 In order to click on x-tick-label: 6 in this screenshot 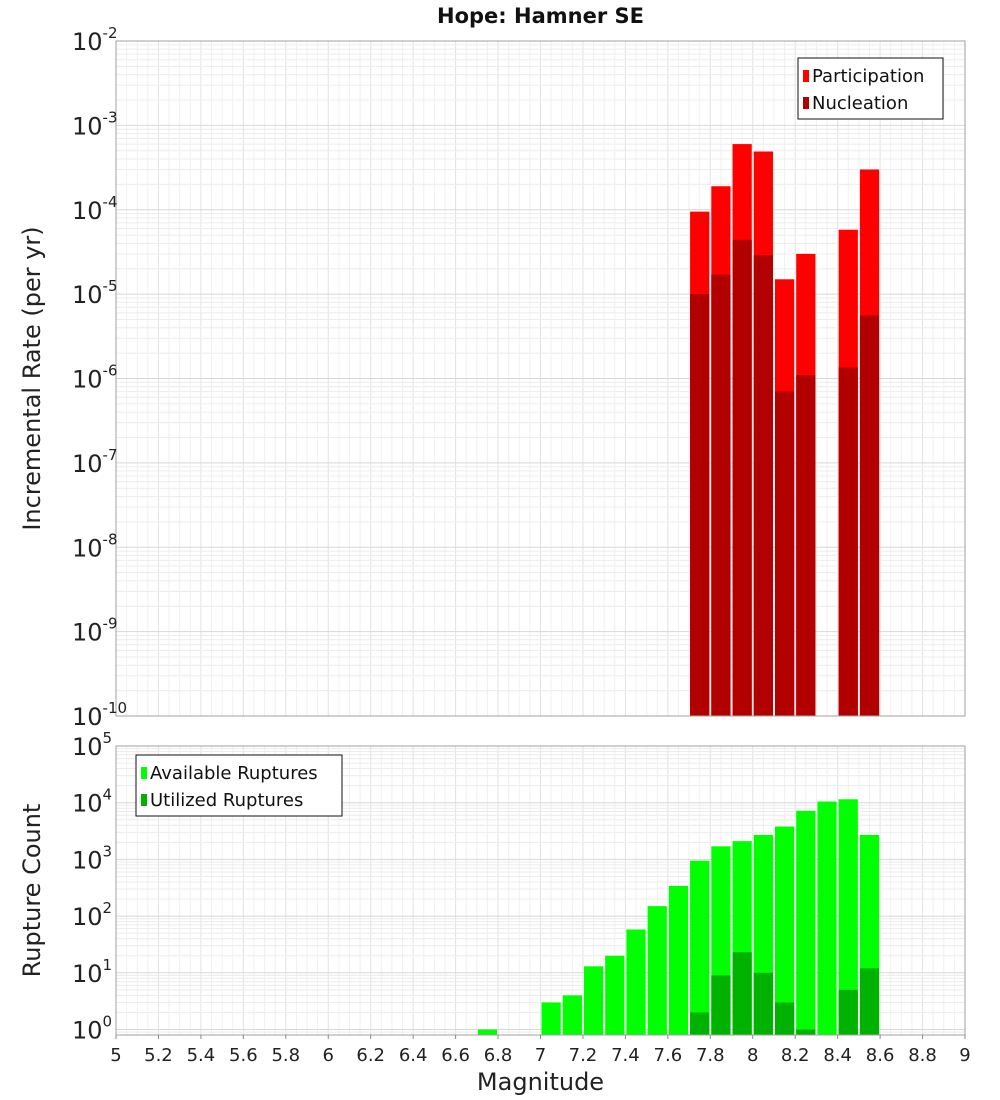, I will do `click(328, 1055)`.